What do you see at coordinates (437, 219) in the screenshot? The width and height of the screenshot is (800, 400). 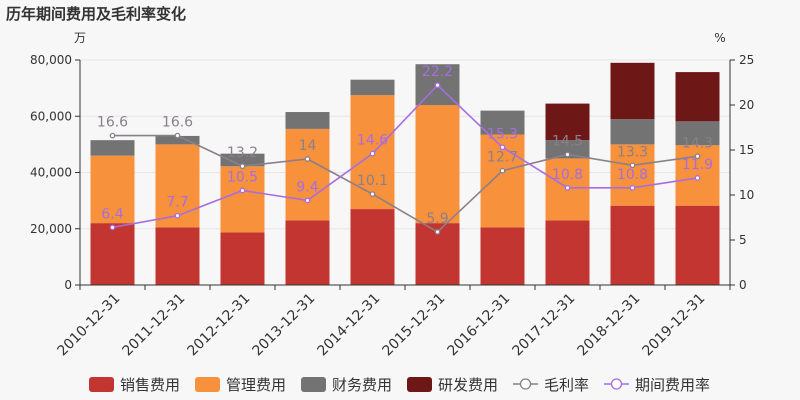 I see `data-label: 5.9` at bounding box center [437, 219].